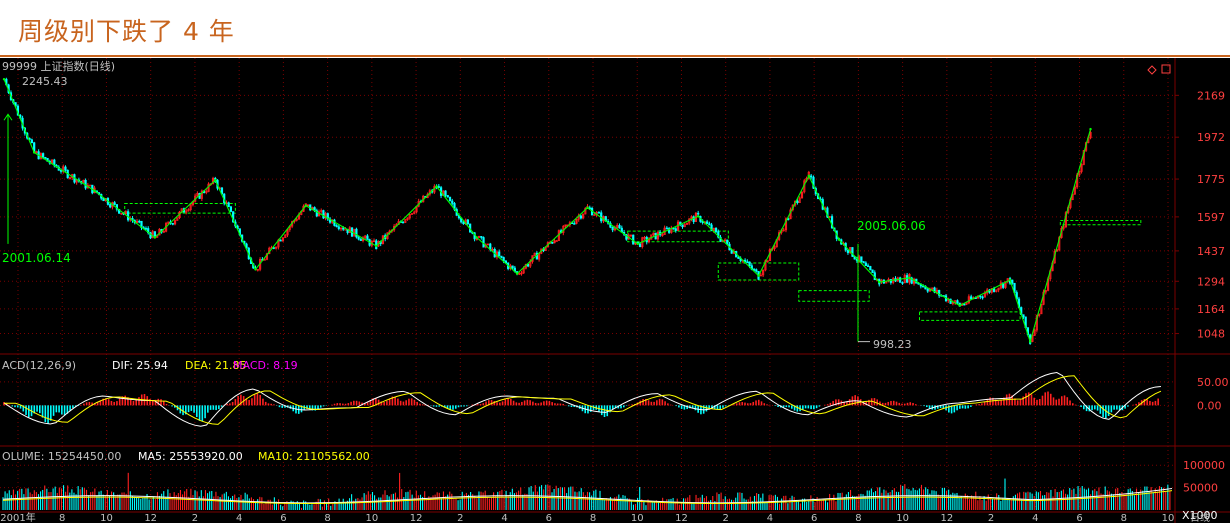 Image resolution: width=1230 pixels, height=523 pixels. Describe the element at coordinates (1211, 334) in the screenshot. I see `y-tick-label: 1048` at that location.